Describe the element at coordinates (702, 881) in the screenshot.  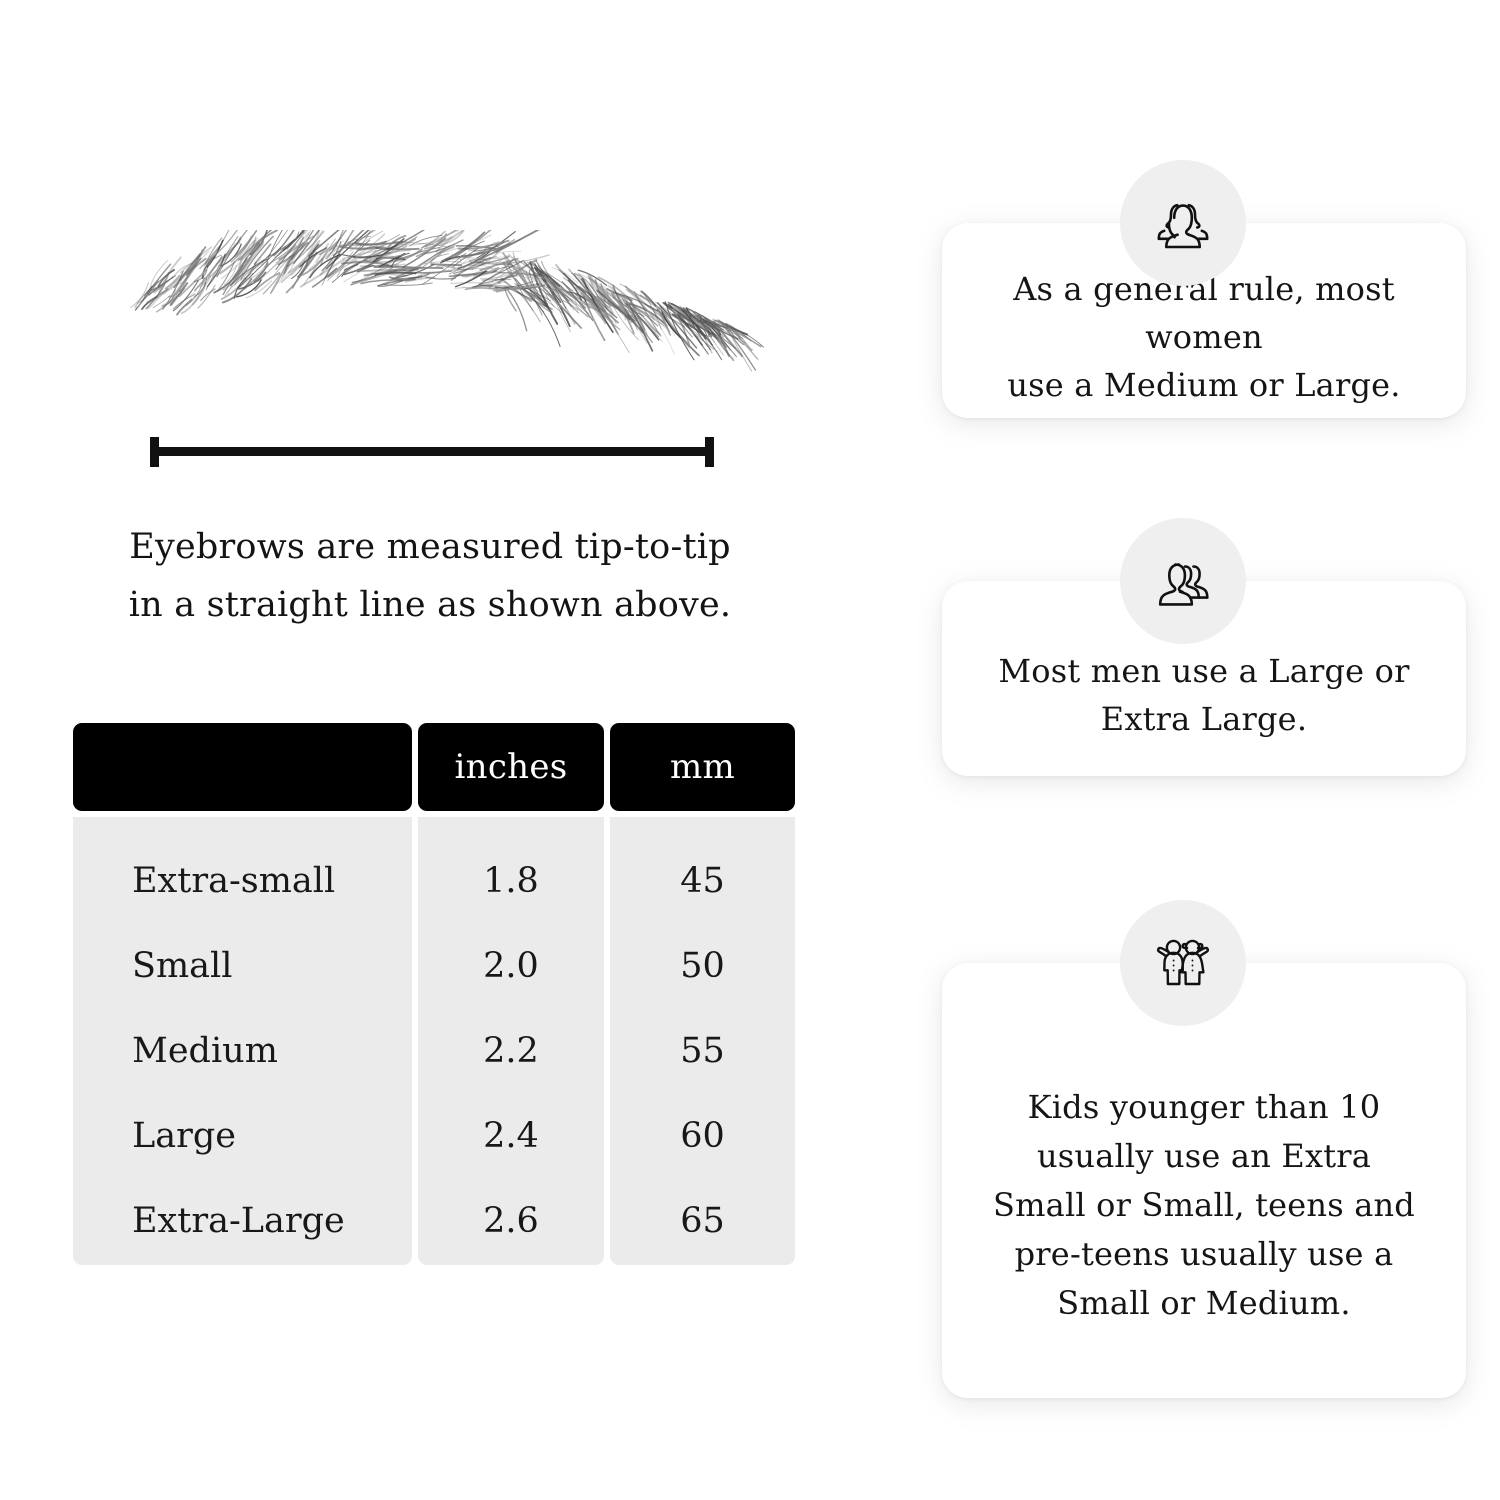
I see `table-row: 45` at that location.